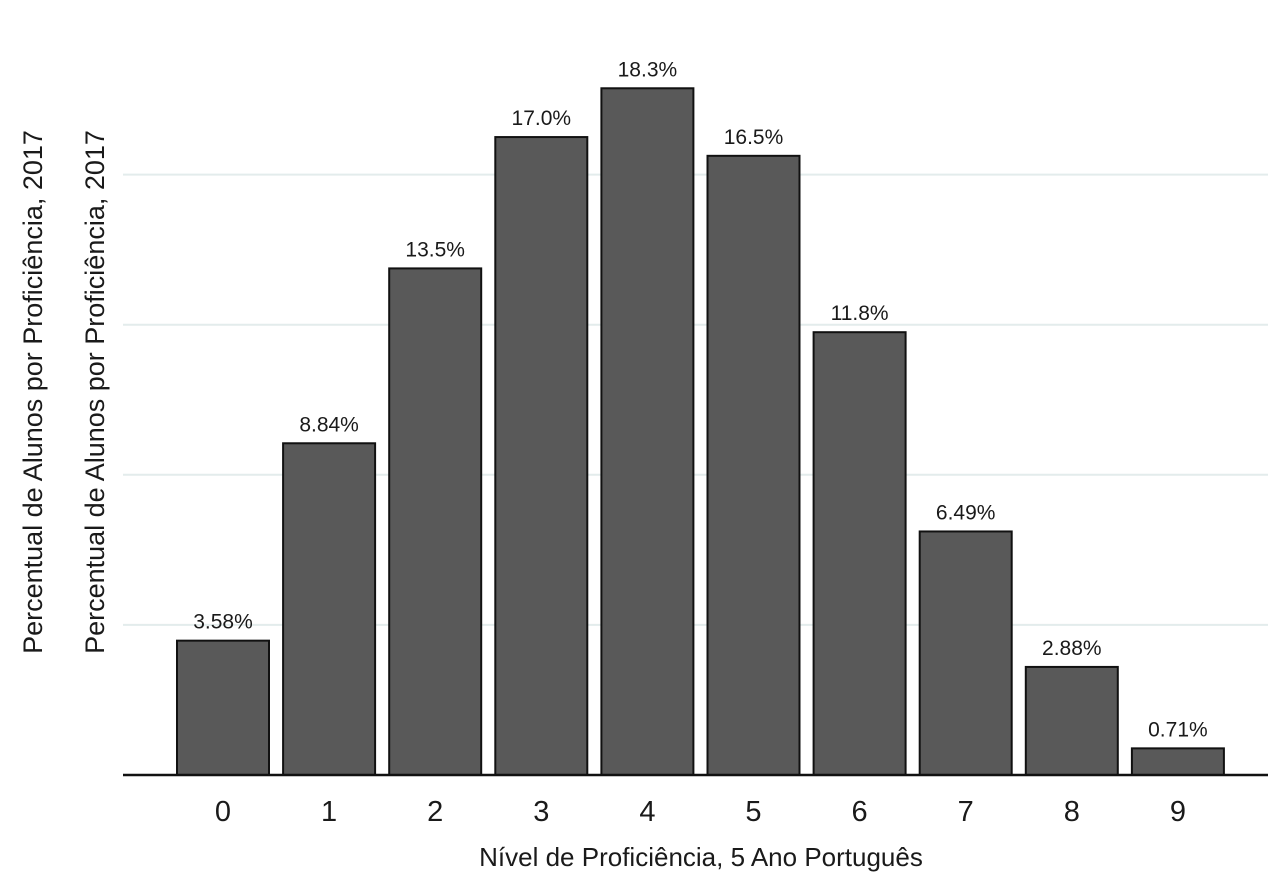 The height and width of the screenshot is (878, 1268). What do you see at coordinates (541, 812) in the screenshot?
I see `x-tick-label-3: 3` at bounding box center [541, 812].